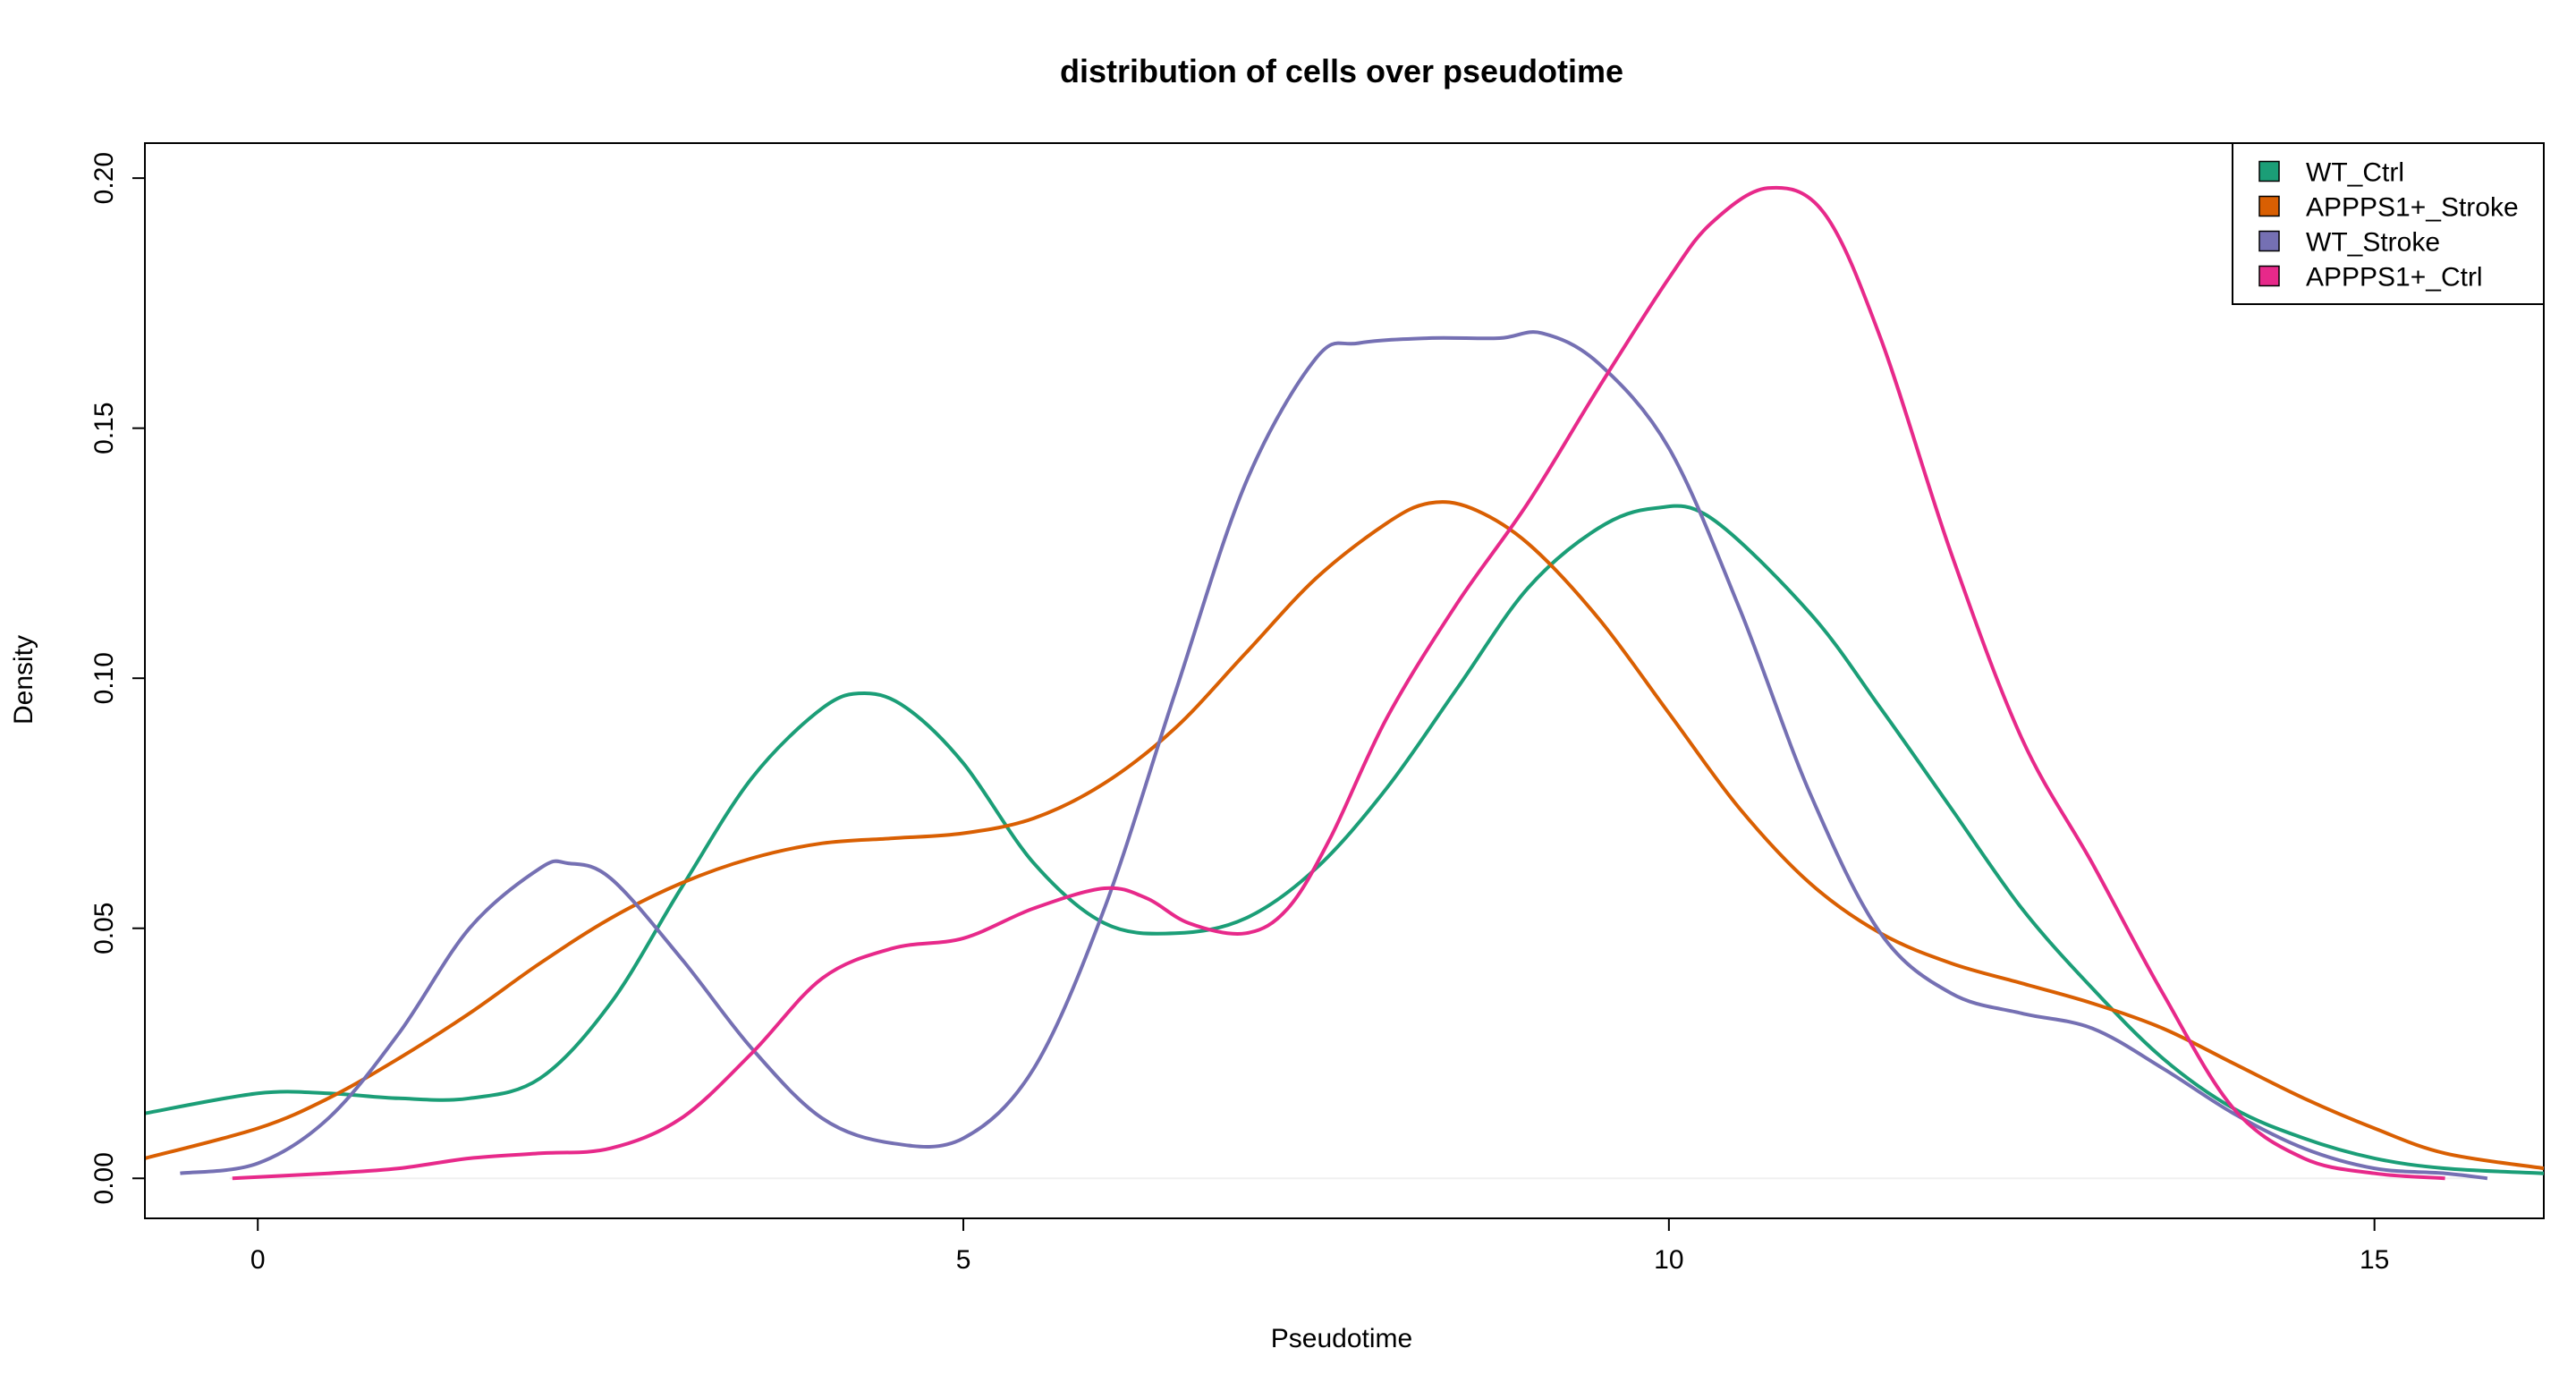  What do you see at coordinates (2374, 1260) in the screenshot?
I see `x-tick-label: 15` at bounding box center [2374, 1260].